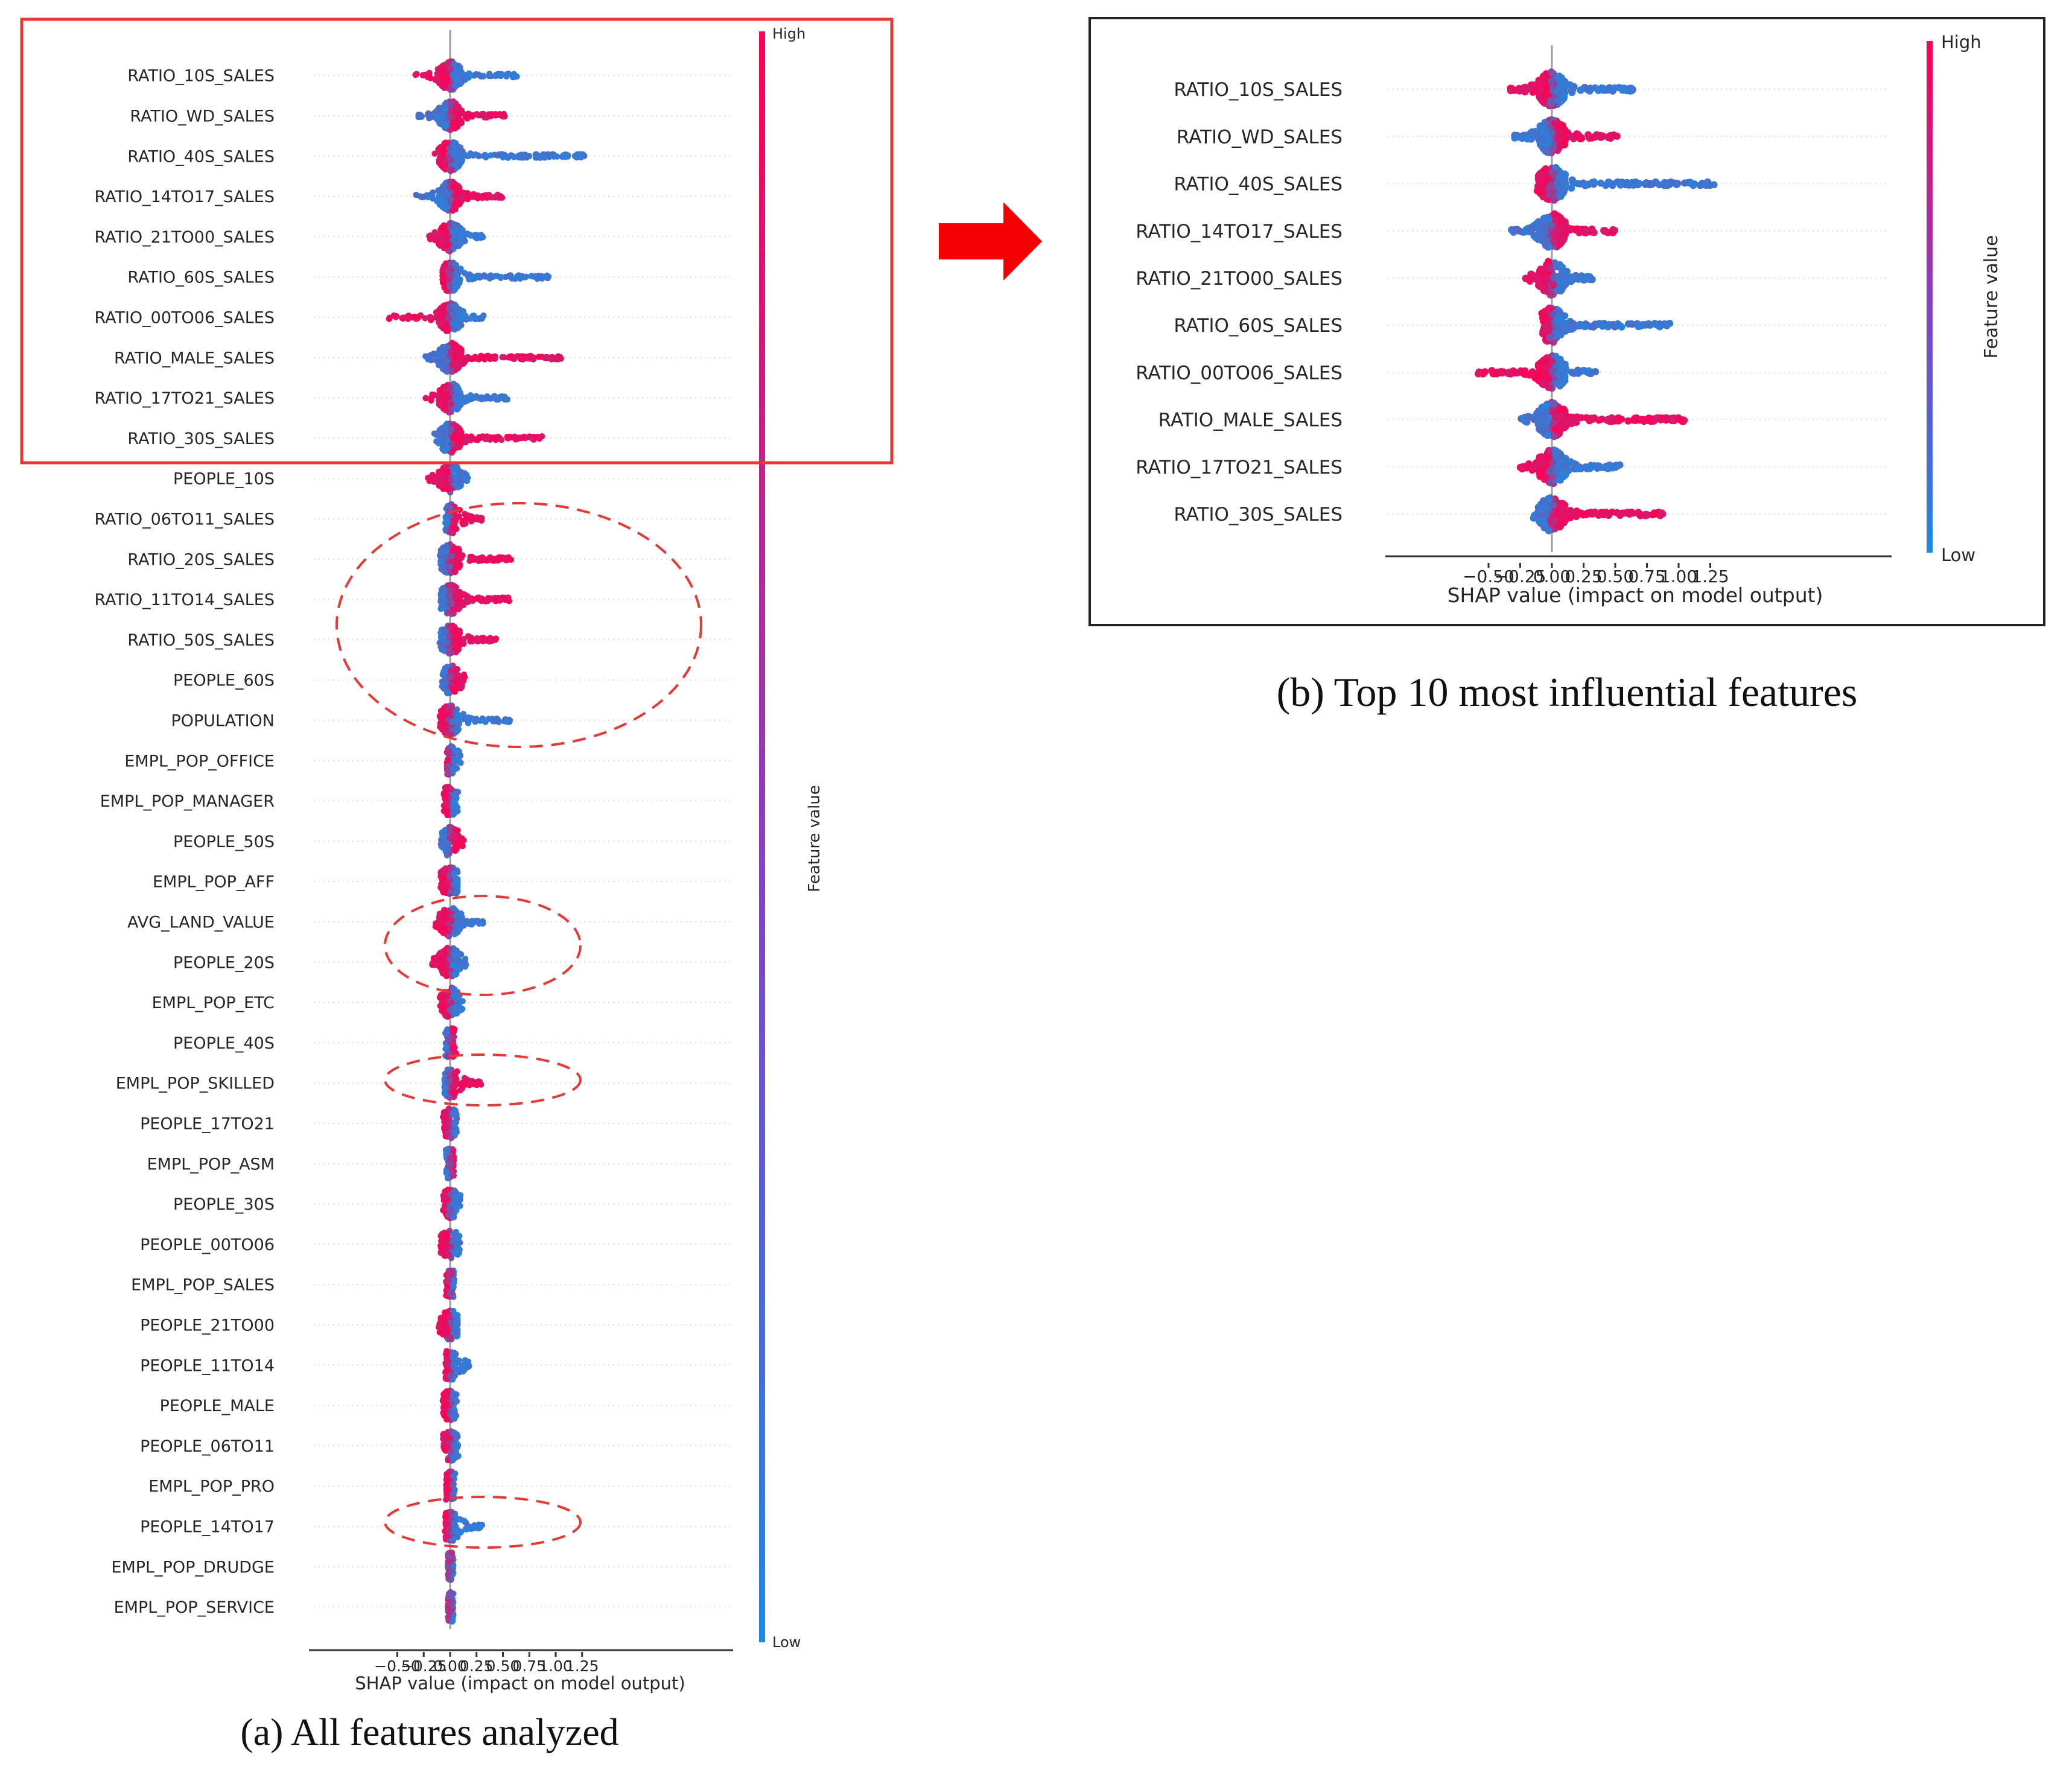 The width and height of the screenshot is (2072, 1769). I want to click on a-feature-label: RATIO_21TO00_SALES, so click(184, 237).